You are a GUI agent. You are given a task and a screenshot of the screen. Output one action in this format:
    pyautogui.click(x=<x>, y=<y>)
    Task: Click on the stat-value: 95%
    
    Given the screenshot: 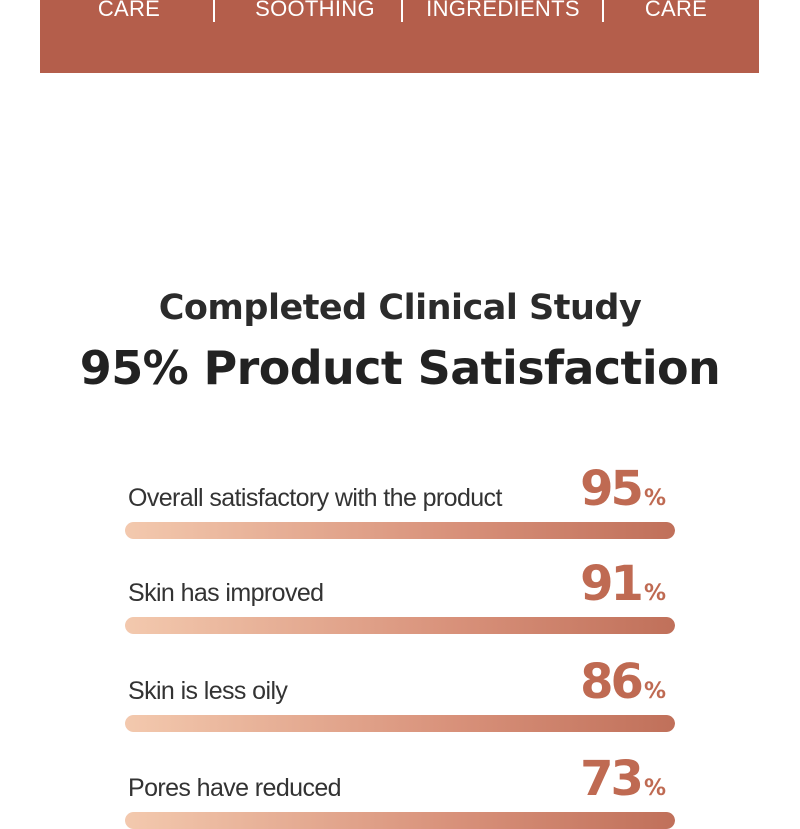 What is the action you would take?
    pyautogui.click(x=623, y=489)
    